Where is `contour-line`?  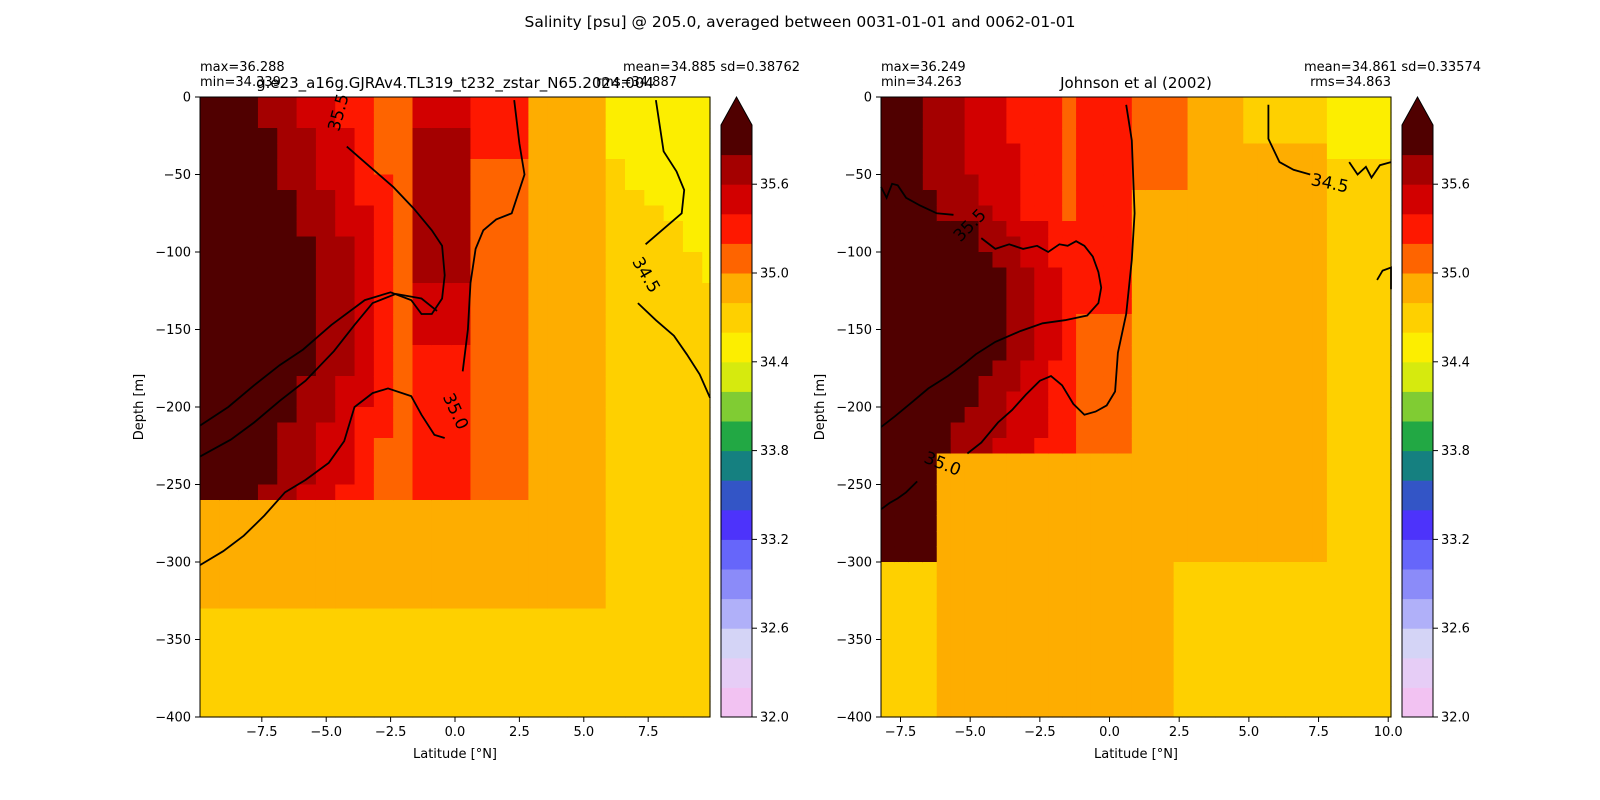
contour-line is located at coordinates (674, 350).